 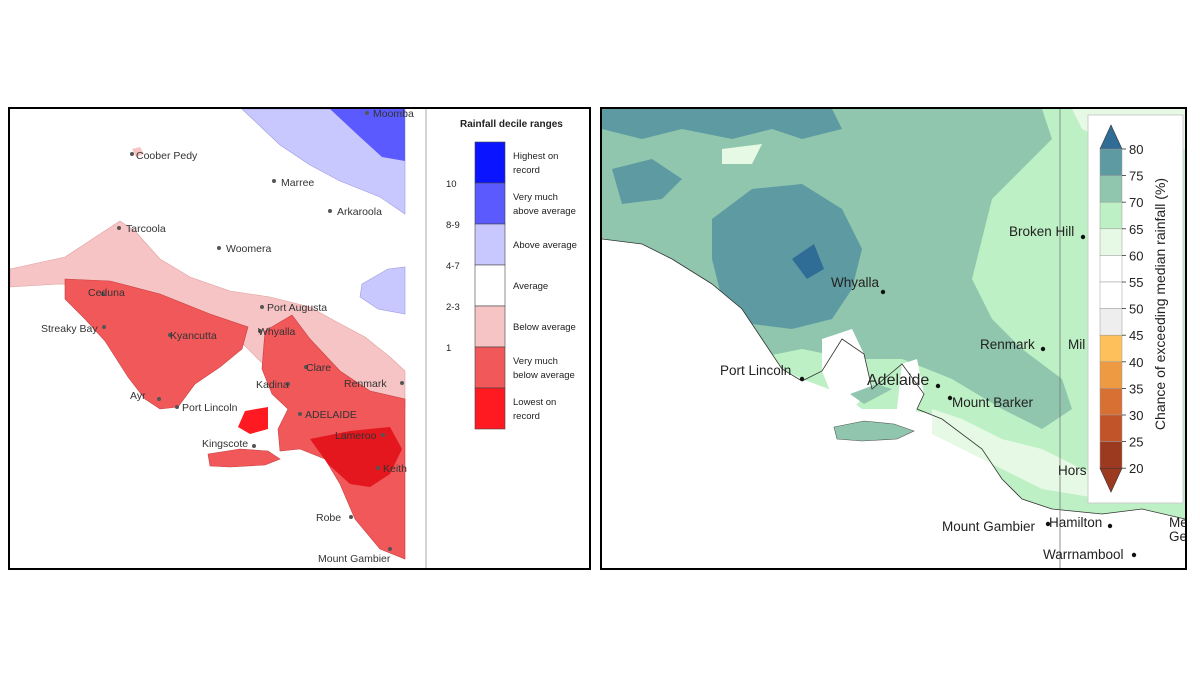 I want to click on colorbar: 80 75 70 65 60 55 50 45 40 35 30 25 20, so click(x=1121, y=308).